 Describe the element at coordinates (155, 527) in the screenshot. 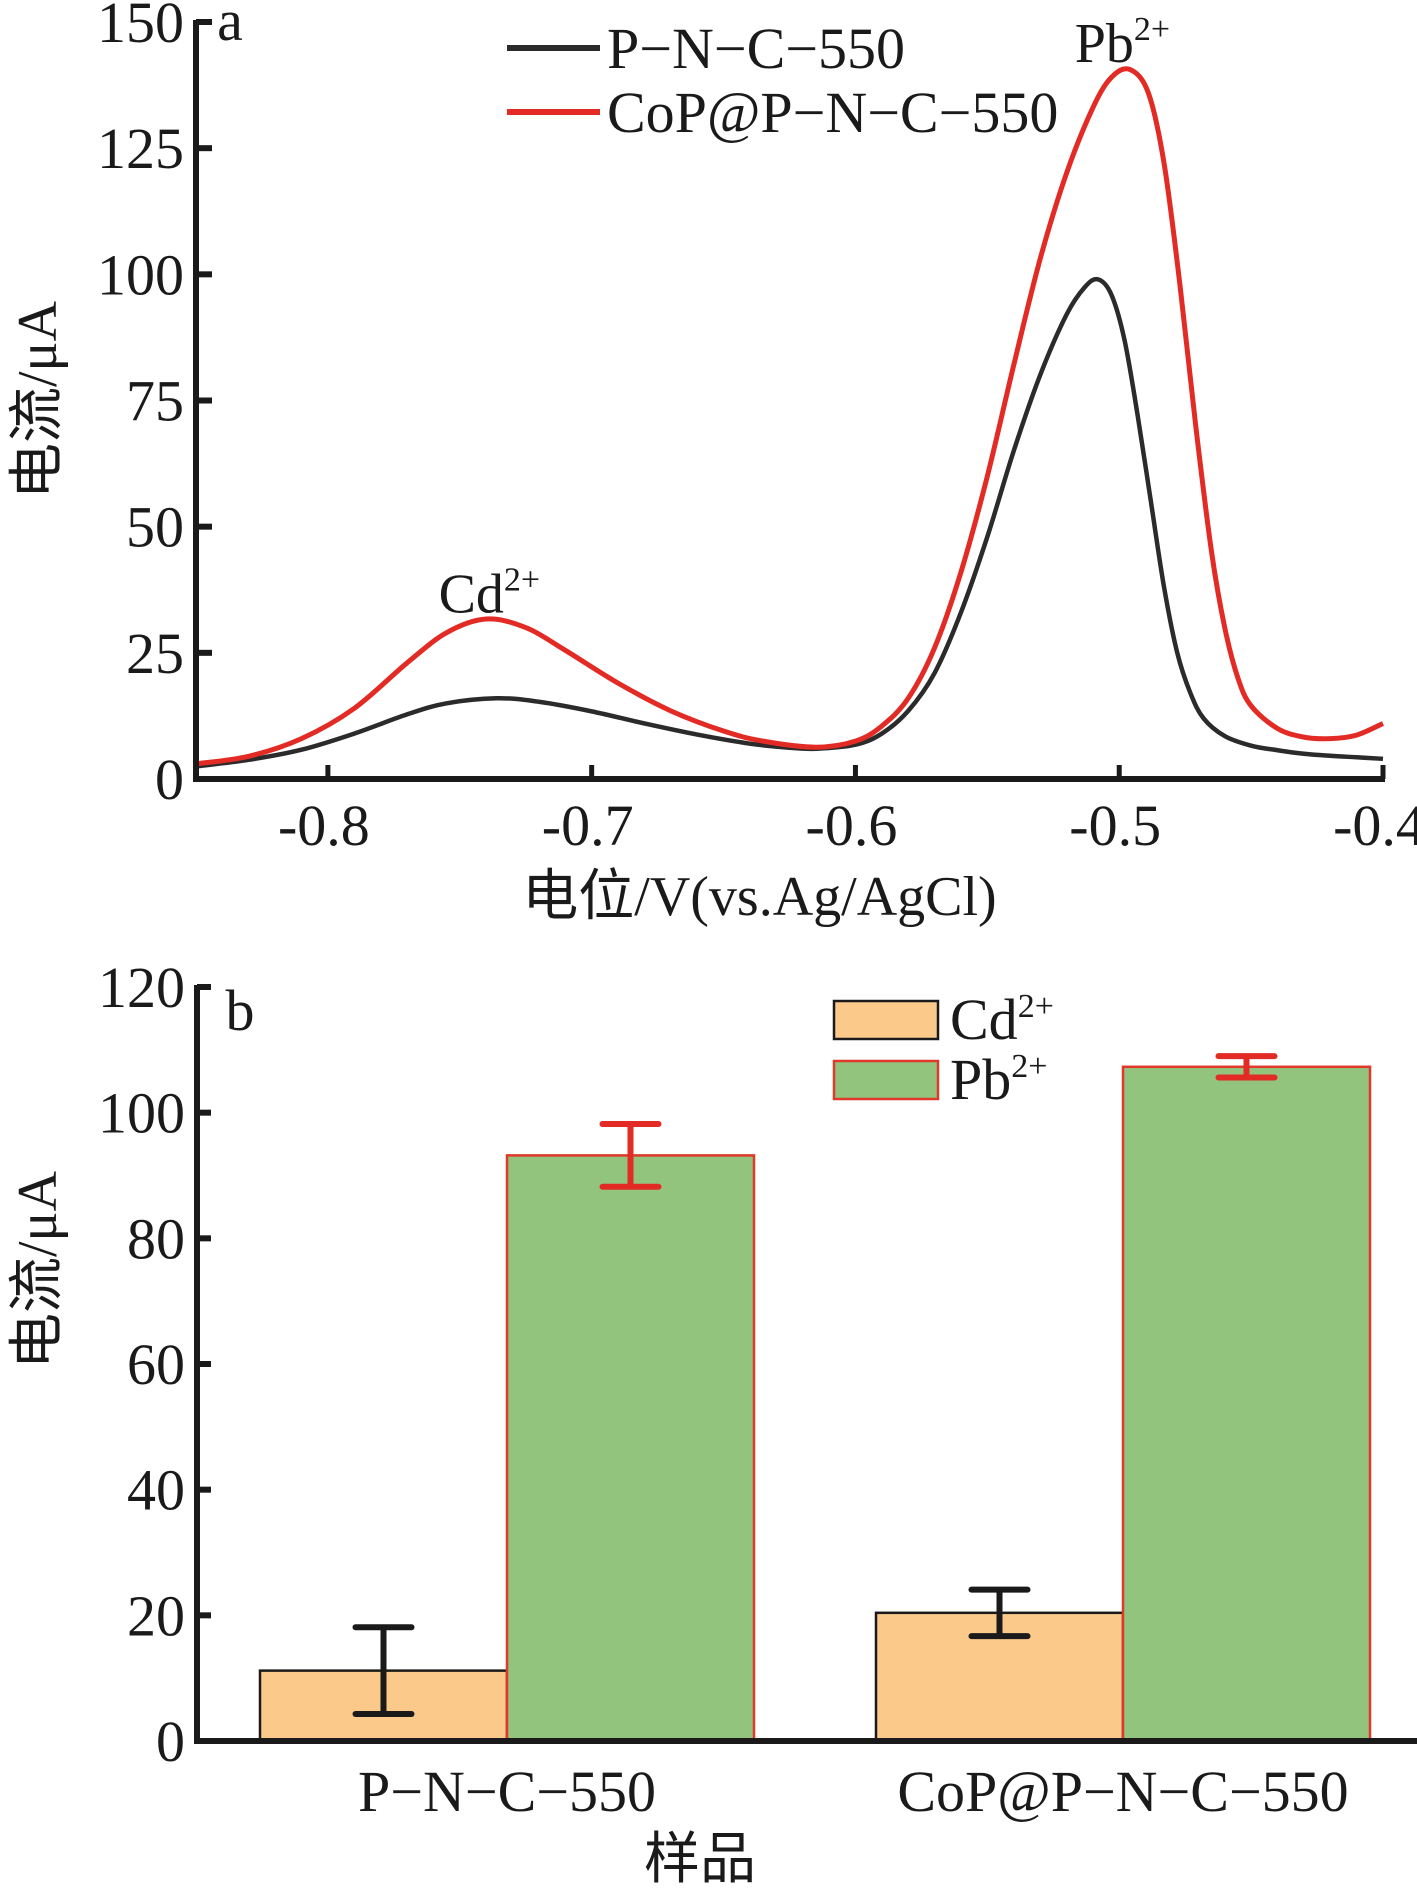

I see `y-tick-label: 50` at that location.